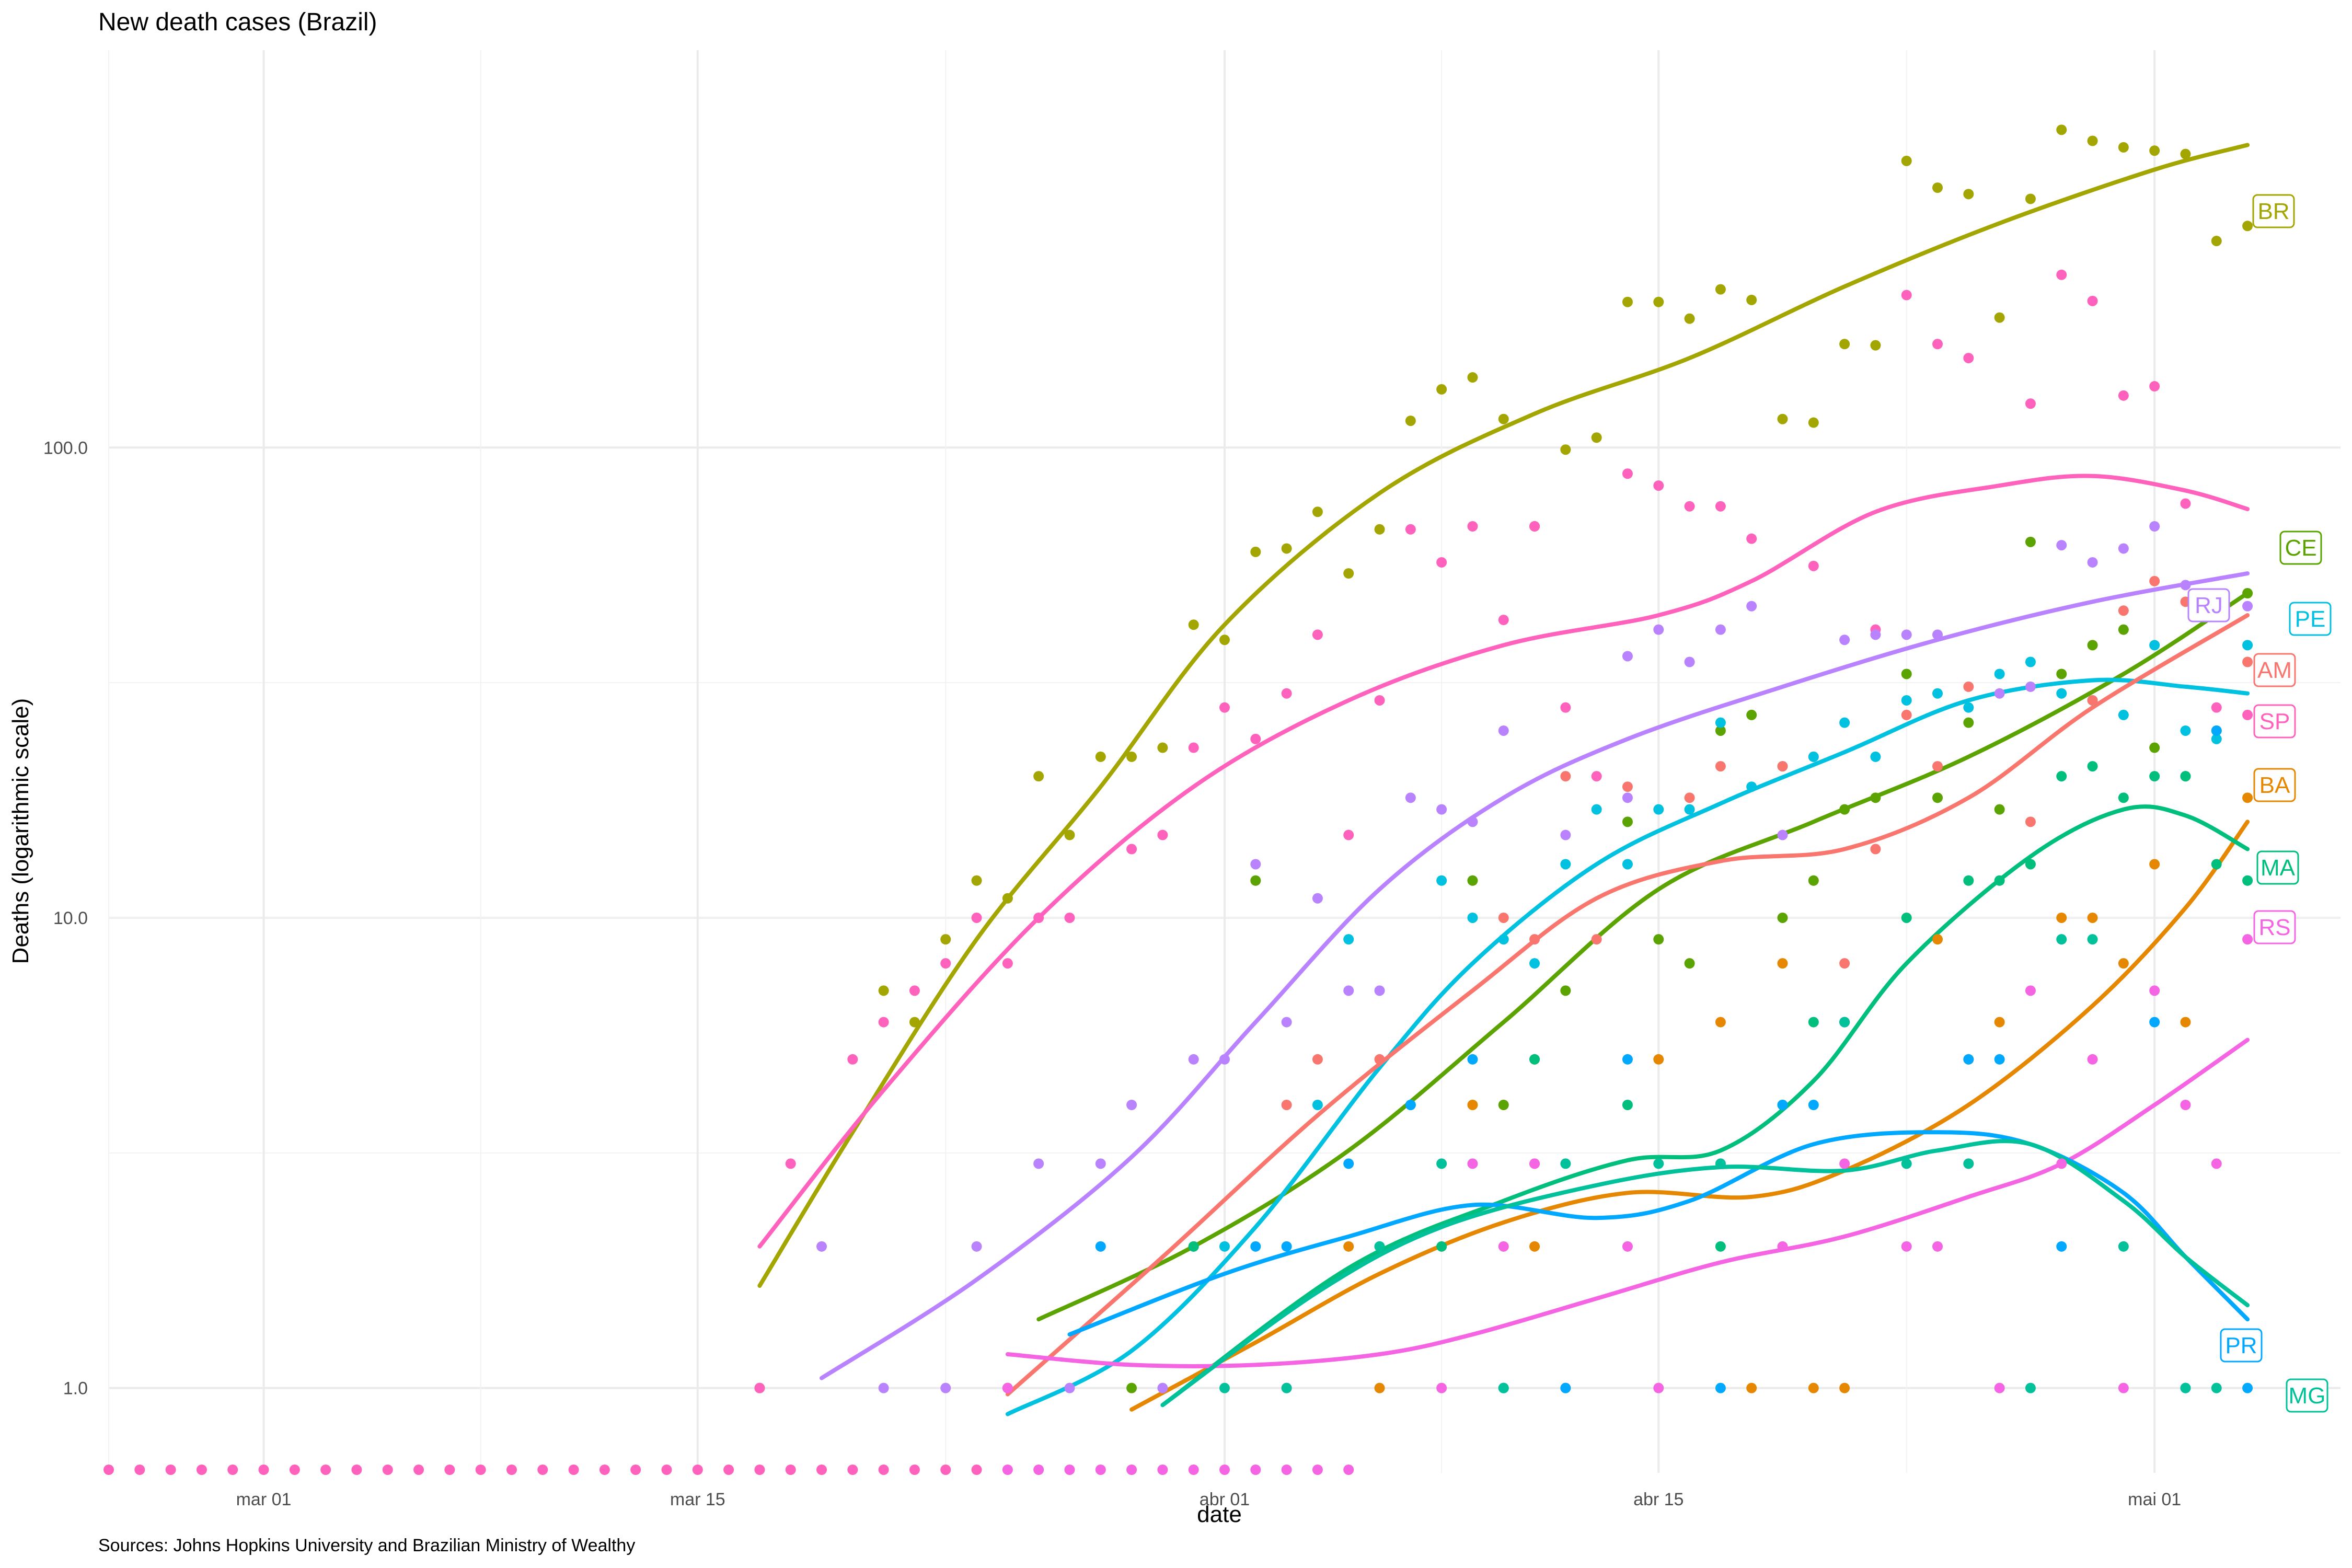 Image resolution: width=2352 pixels, height=1568 pixels. What do you see at coordinates (70, 918) in the screenshot?
I see `y-tick-label: 10.0` at bounding box center [70, 918].